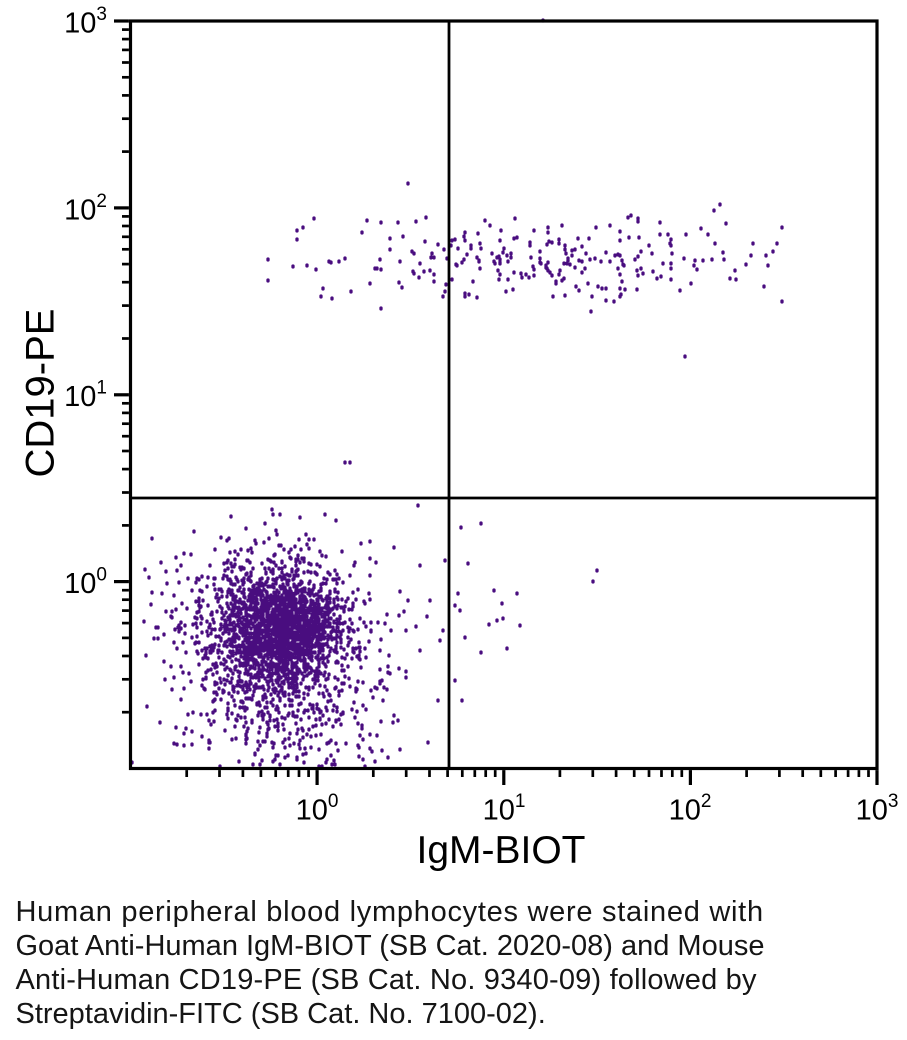 The image size is (907, 1040). What do you see at coordinates (500, 850) in the screenshot?
I see `svg-text: IgM-BIOT` at bounding box center [500, 850].